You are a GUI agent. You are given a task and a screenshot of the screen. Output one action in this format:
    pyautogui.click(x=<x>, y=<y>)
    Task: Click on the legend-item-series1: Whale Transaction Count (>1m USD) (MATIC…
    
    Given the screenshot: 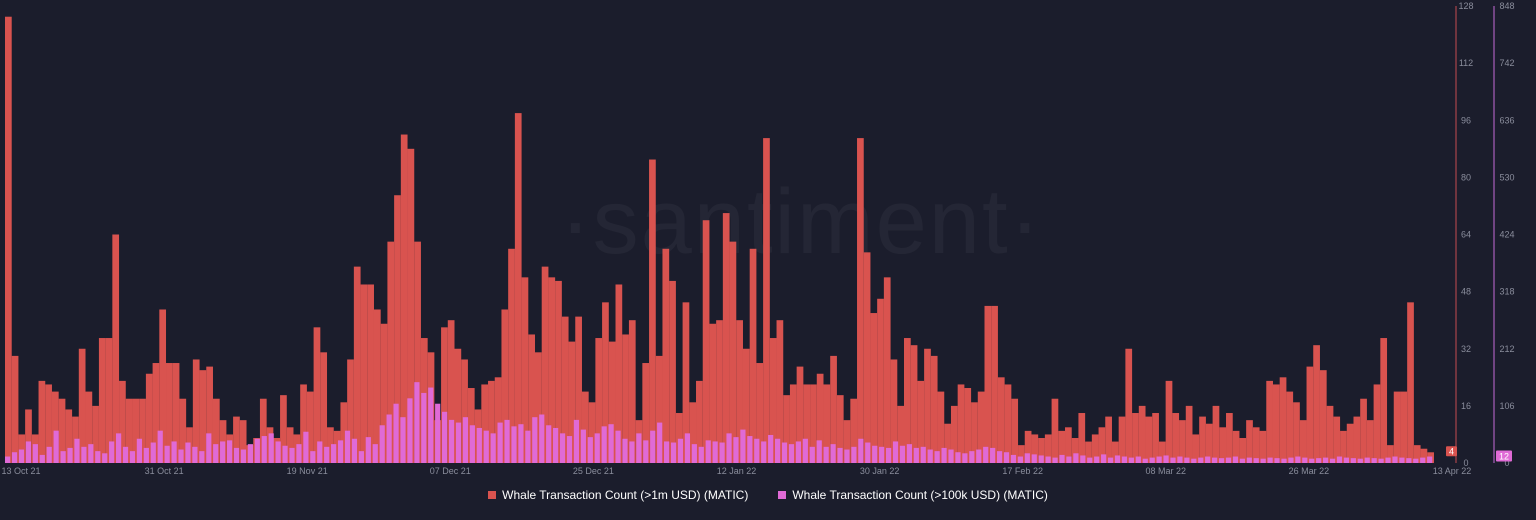 What is the action you would take?
    pyautogui.click(x=618, y=495)
    